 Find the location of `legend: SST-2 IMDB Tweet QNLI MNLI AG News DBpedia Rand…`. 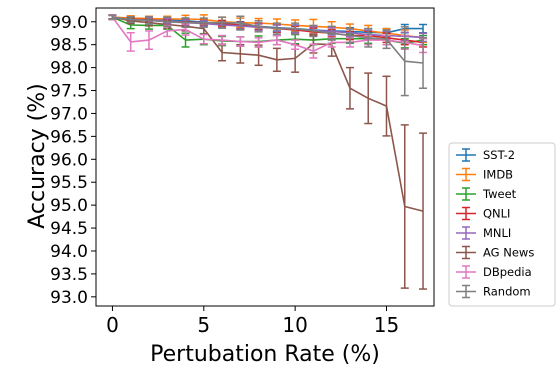

legend: SST-2 IMDB Tweet QNLI MNLI AG News DBpedia Rand… is located at coordinates (502, 224).